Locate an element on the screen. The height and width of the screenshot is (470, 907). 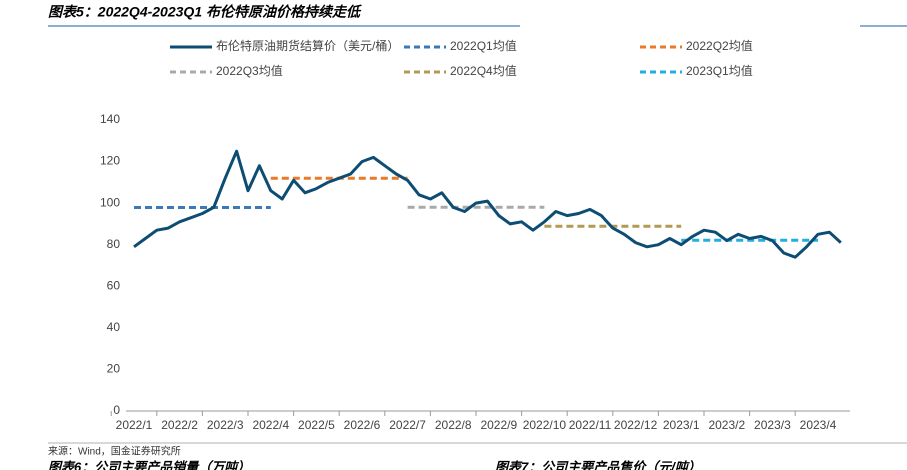
legend-label: 2022Q4均值 is located at coordinates (483, 70).